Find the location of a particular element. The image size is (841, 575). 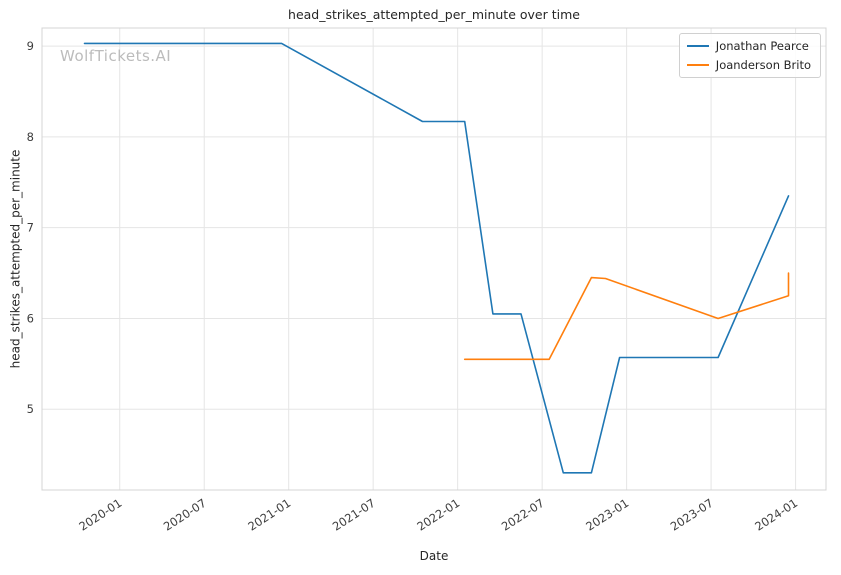

legend-line-swatch-orange is located at coordinates (697, 65).